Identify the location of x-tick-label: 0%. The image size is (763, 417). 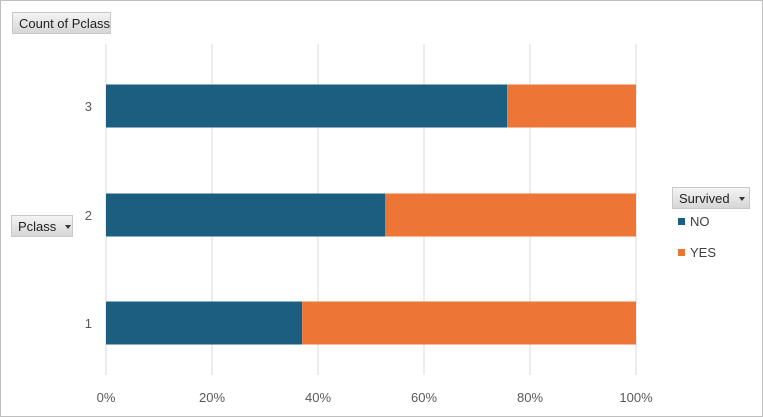
(106, 397).